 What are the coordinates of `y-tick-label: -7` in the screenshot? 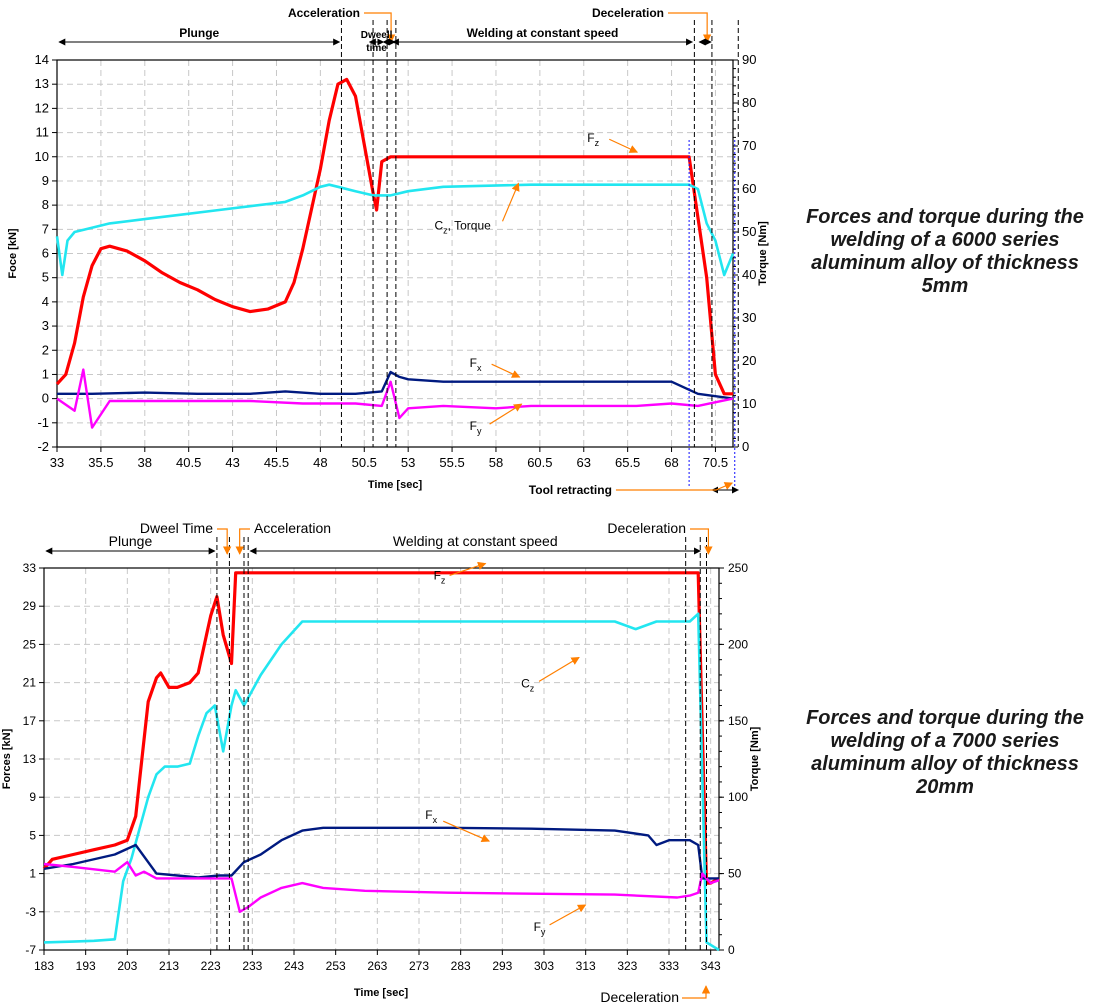 It's located at (30, 950).